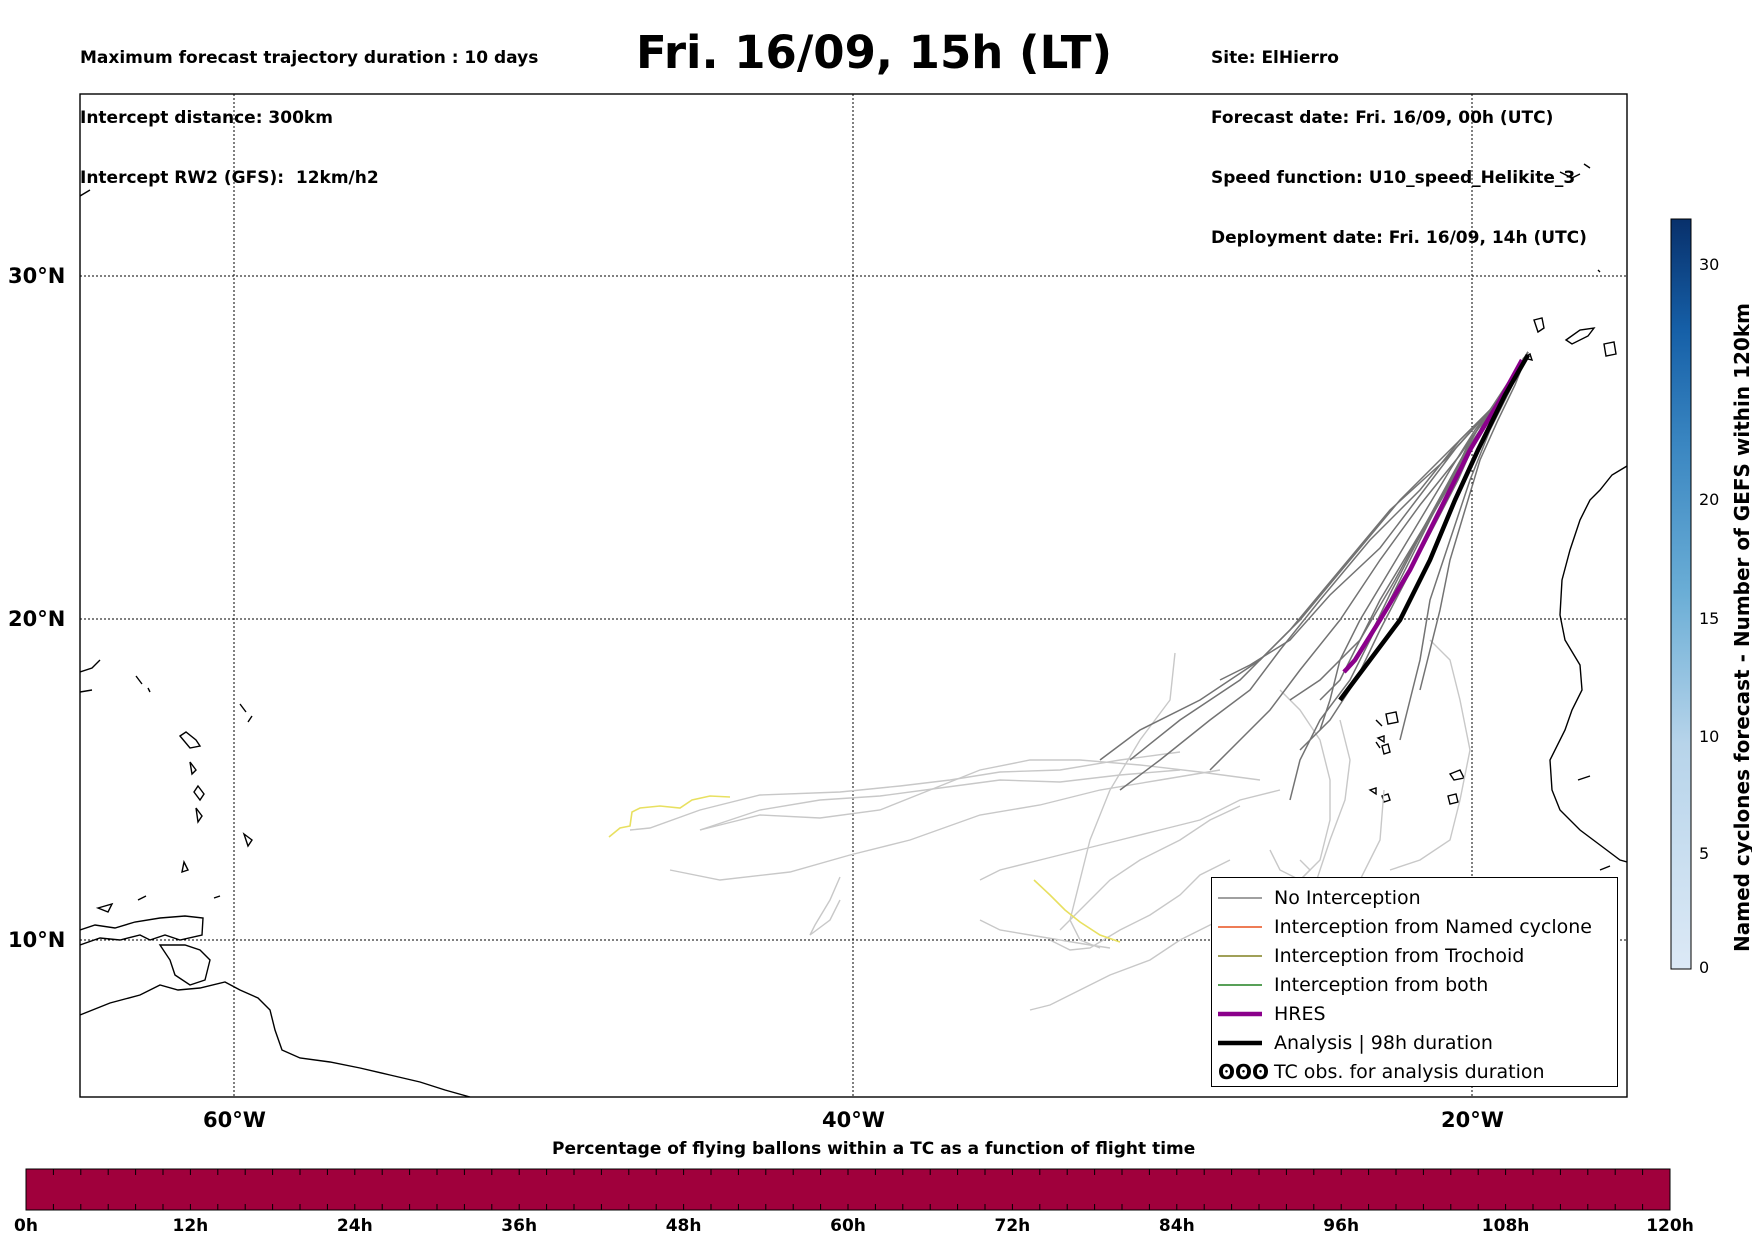  I want to click on legend-item-both: Interception from both, so click(1350, 985).